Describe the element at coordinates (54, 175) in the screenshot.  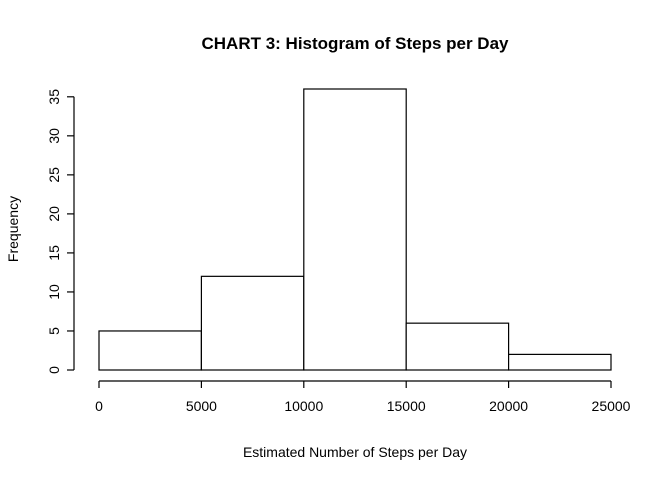
I see `y-tick-label: 25` at that location.